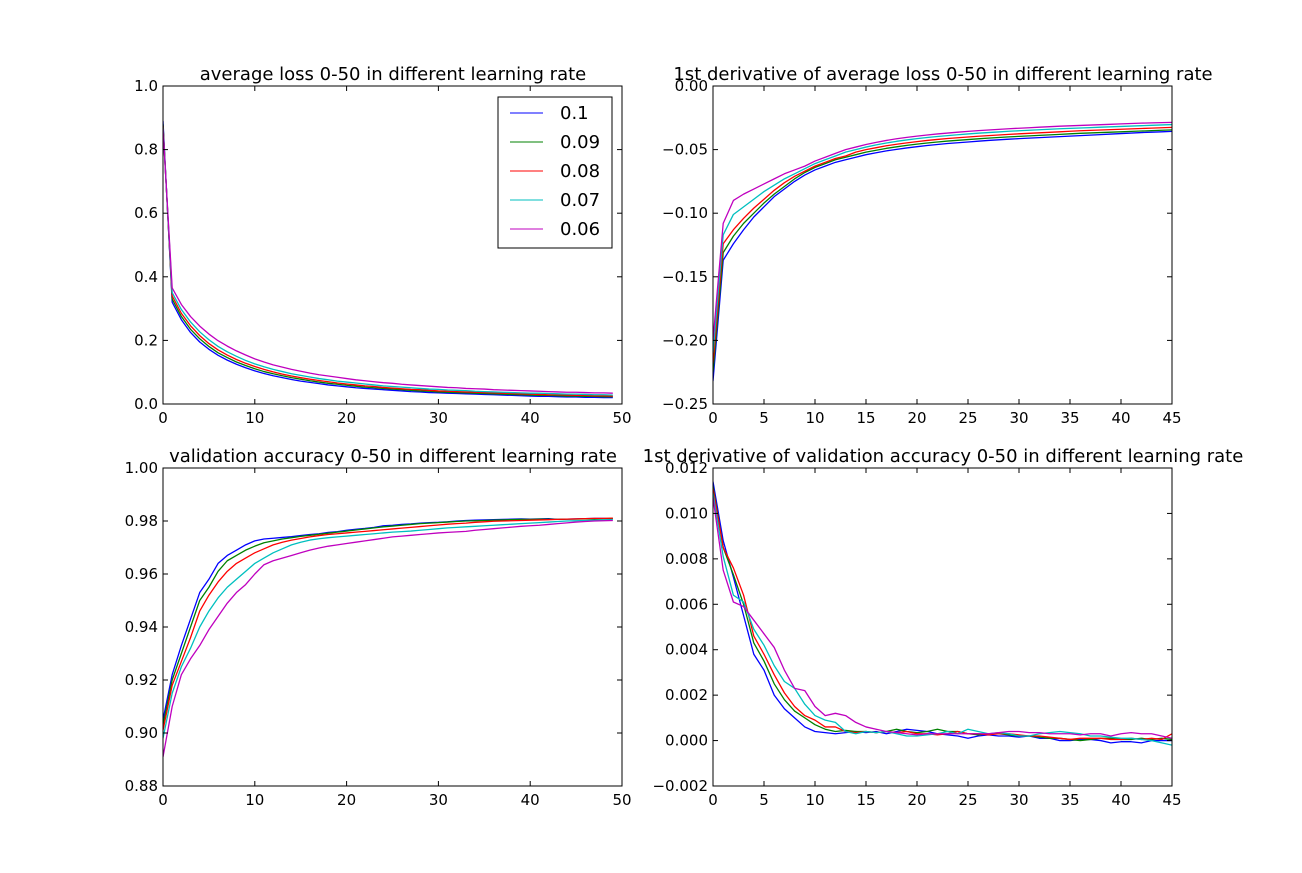 This screenshot has height=873, width=1302. Describe the element at coordinates (141, 574) in the screenshot. I see `y-tick-label: 0.96` at that location.